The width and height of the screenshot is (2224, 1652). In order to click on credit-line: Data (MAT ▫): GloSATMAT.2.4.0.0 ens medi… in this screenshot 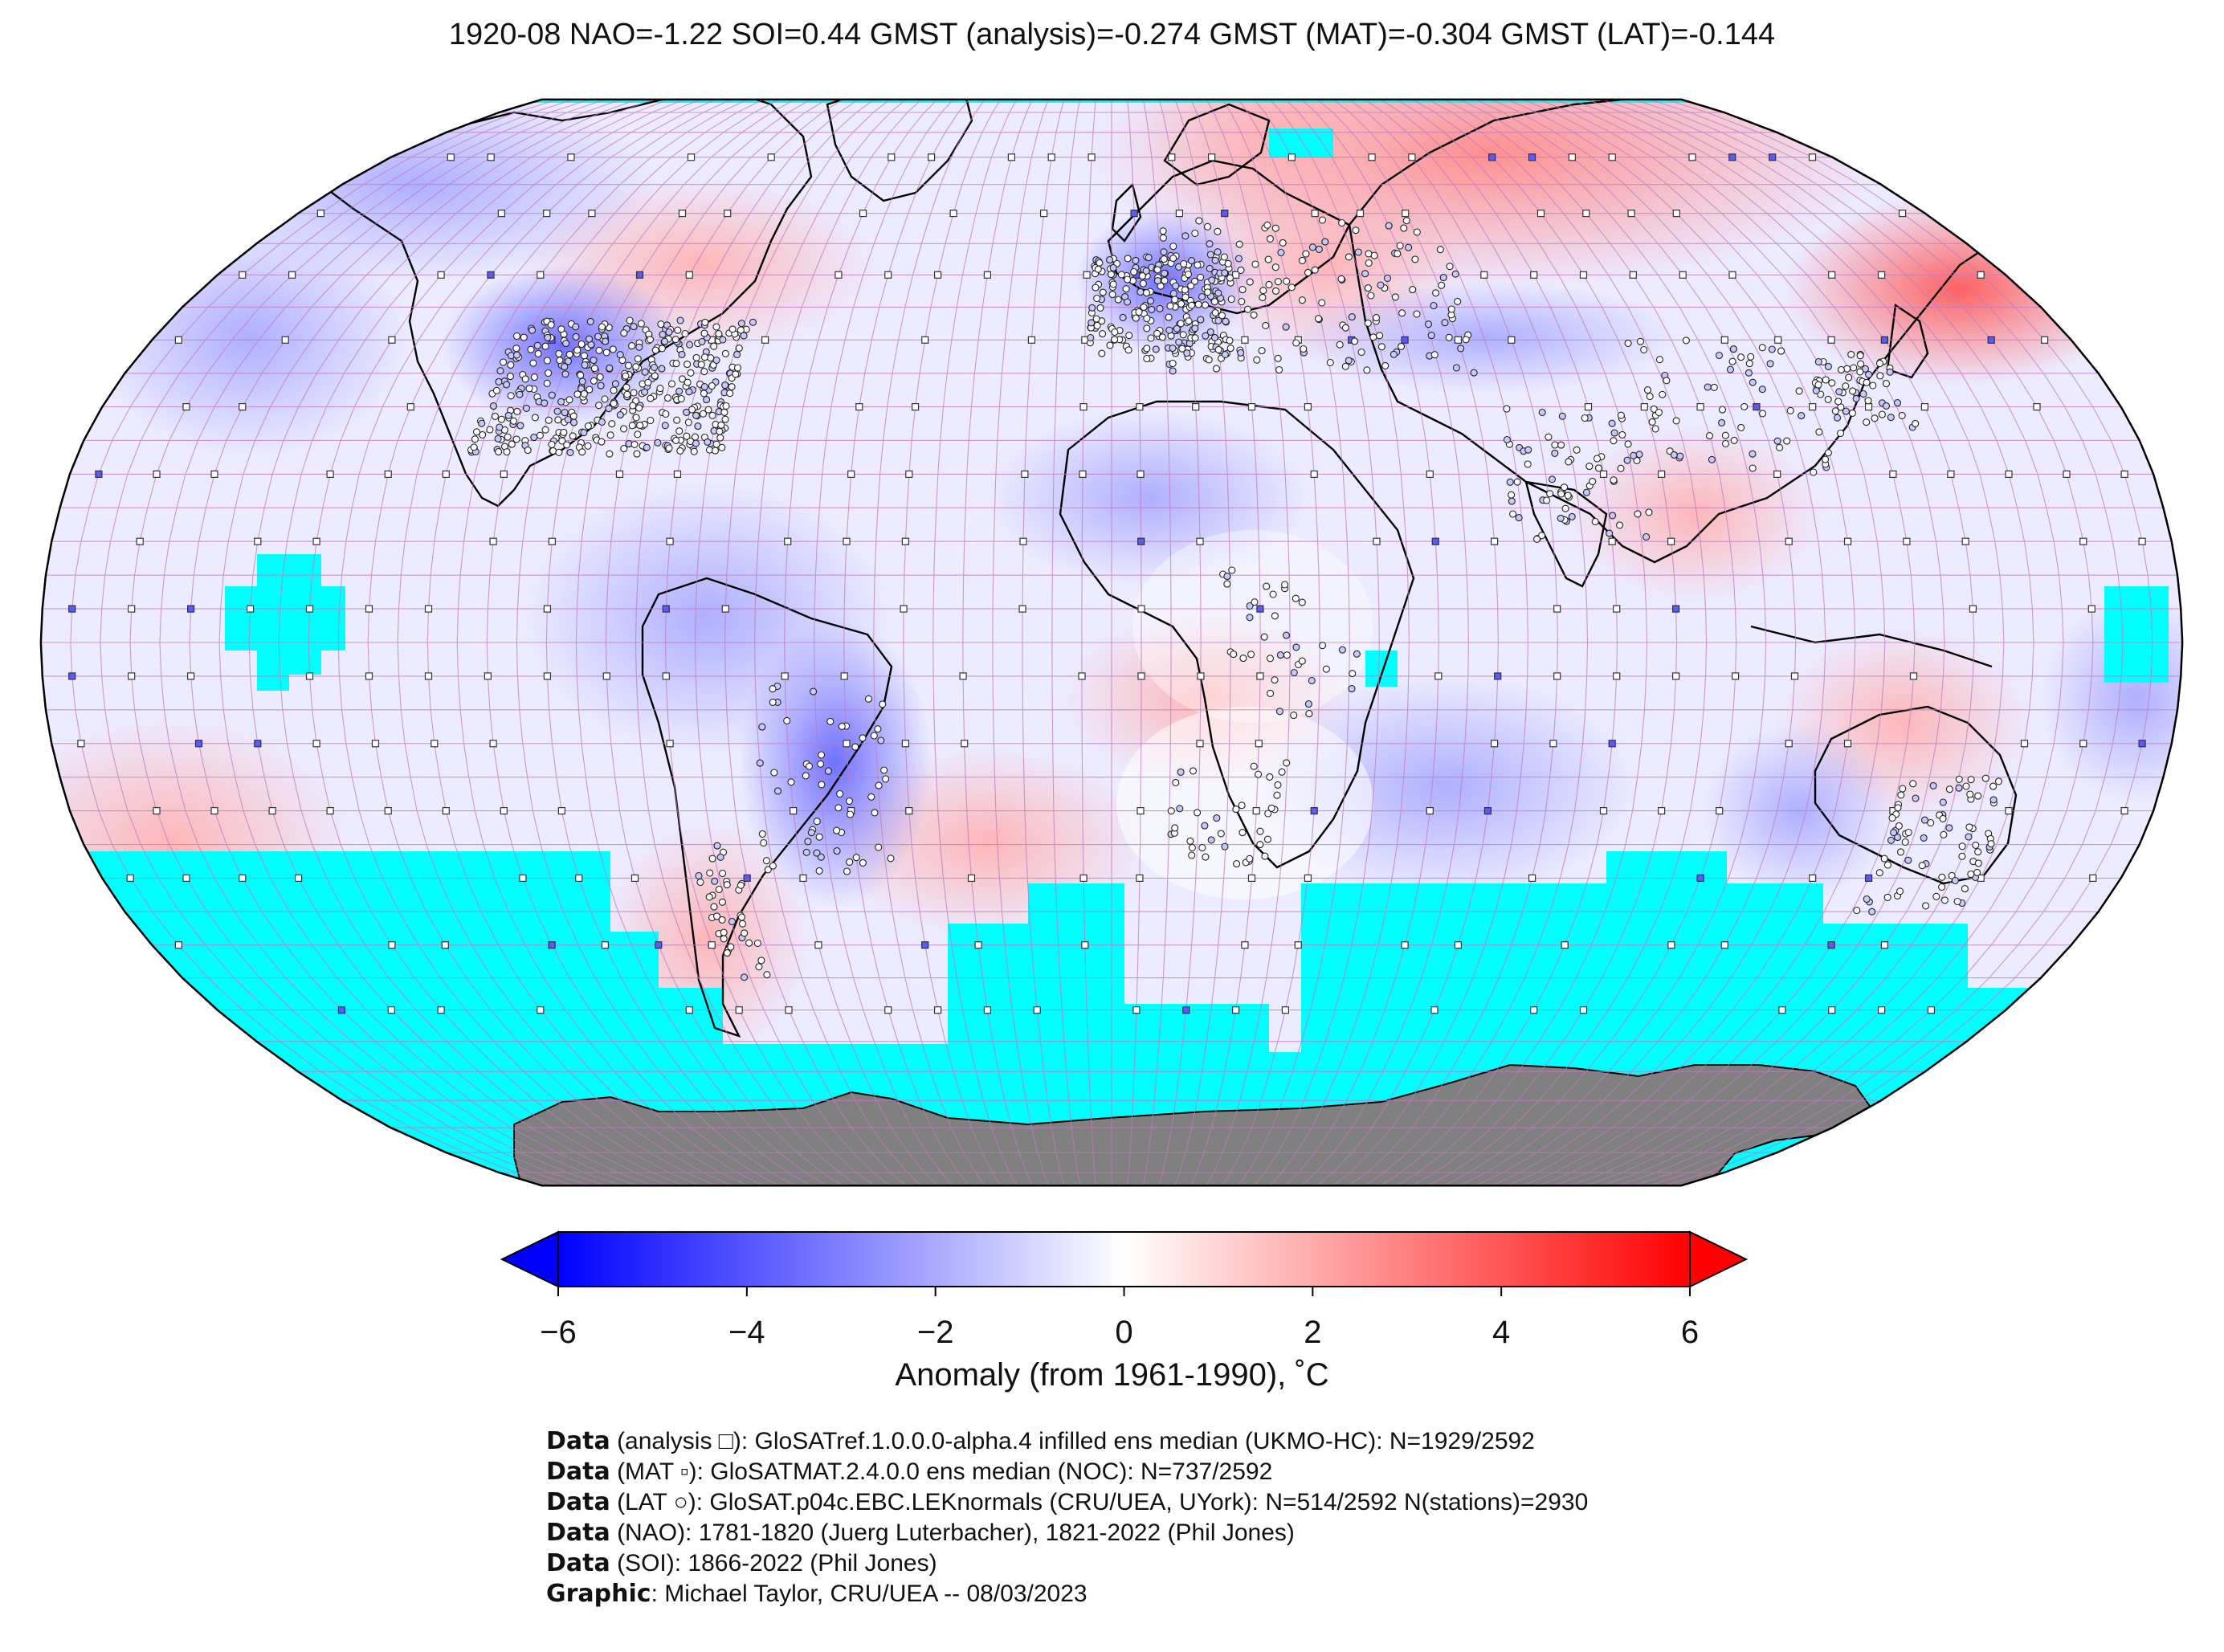, I will do `click(909, 1472)`.